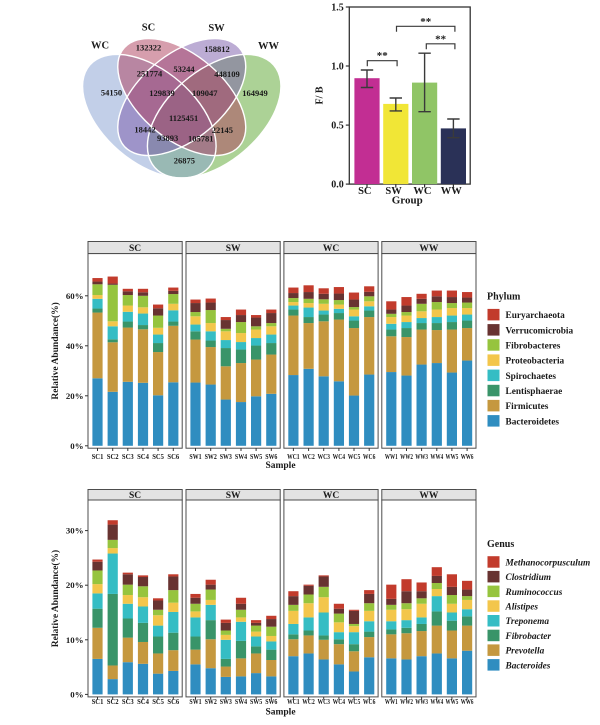 Image resolution: width=600 pixels, height=725 pixels. What do you see at coordinates (184, 161) in the screenshot?
I see `svg-text: 26875` at bounding box center [184, 161].